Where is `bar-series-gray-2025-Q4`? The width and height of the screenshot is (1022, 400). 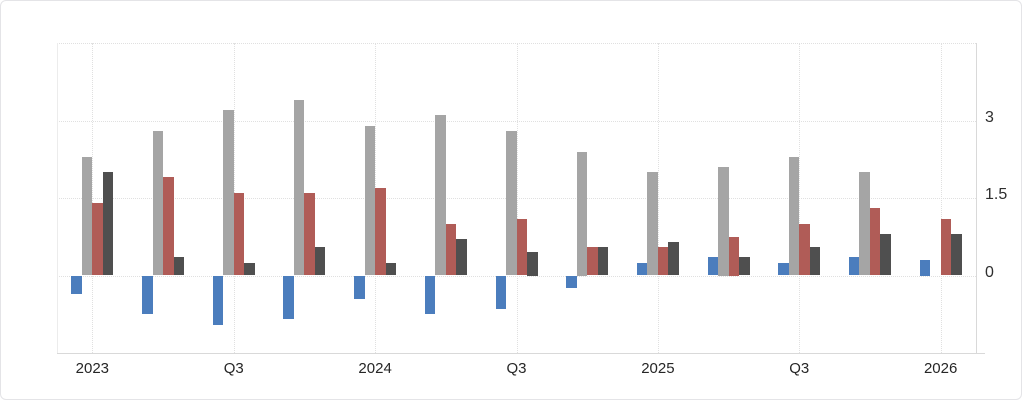 bar-series-gray-2025-Q4 is located at coordinates (864, 224).